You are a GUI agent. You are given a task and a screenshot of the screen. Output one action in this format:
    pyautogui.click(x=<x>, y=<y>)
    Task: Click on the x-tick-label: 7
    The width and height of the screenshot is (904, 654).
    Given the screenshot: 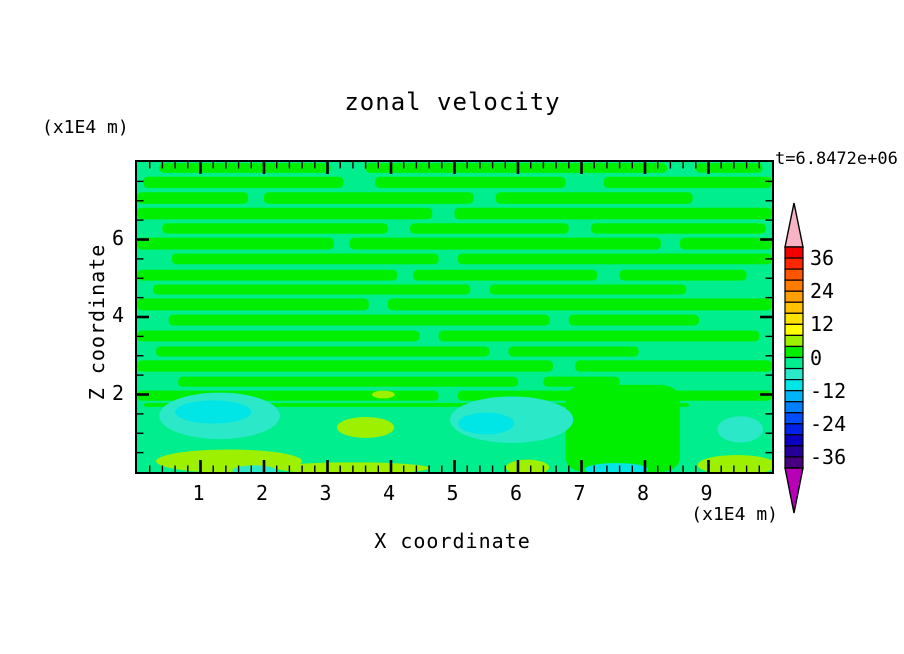 What is the action you would take?
    pyautogui.click(x=579, y=493)
    